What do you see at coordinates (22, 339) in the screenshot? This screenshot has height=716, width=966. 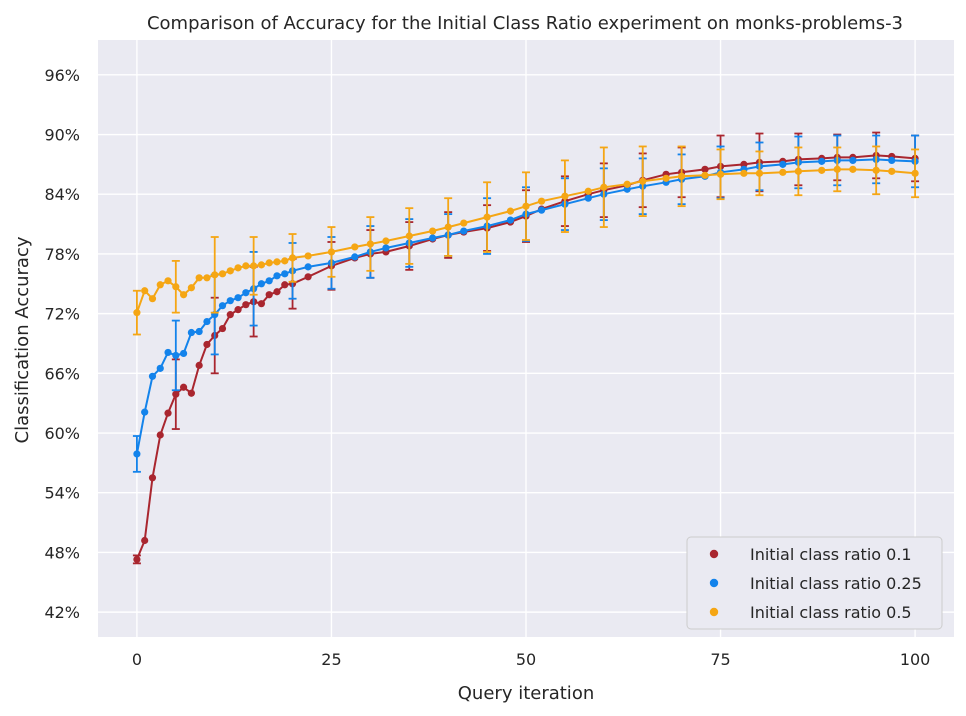 I see `y-axis-label: Classification Accuracy` at bounding box center [22, 339].